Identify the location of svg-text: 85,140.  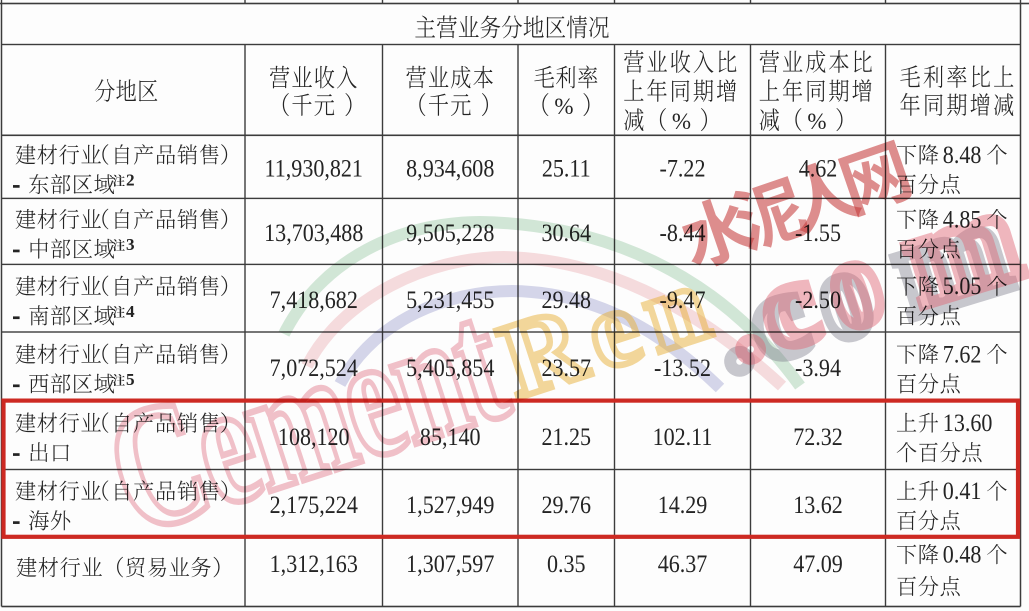
(450, 437).